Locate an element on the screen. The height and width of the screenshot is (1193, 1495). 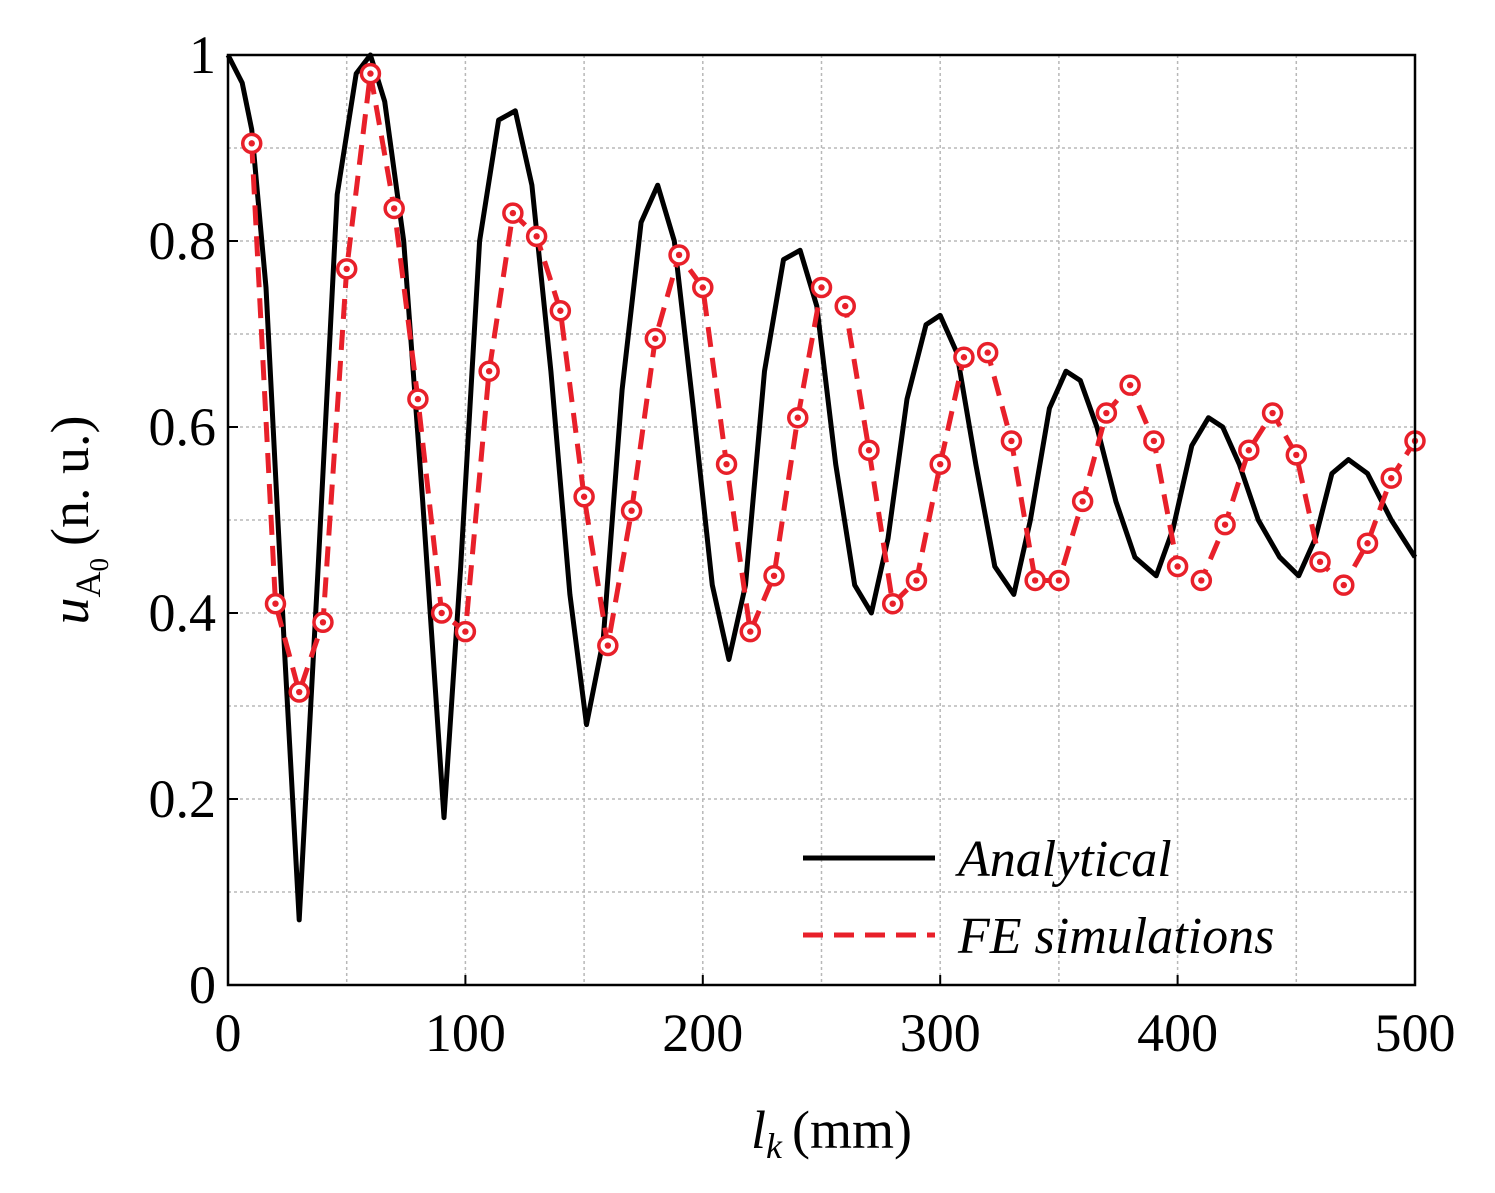
legend-label-fe-simulations: FE simulations is located at coordinates (1115, 936).